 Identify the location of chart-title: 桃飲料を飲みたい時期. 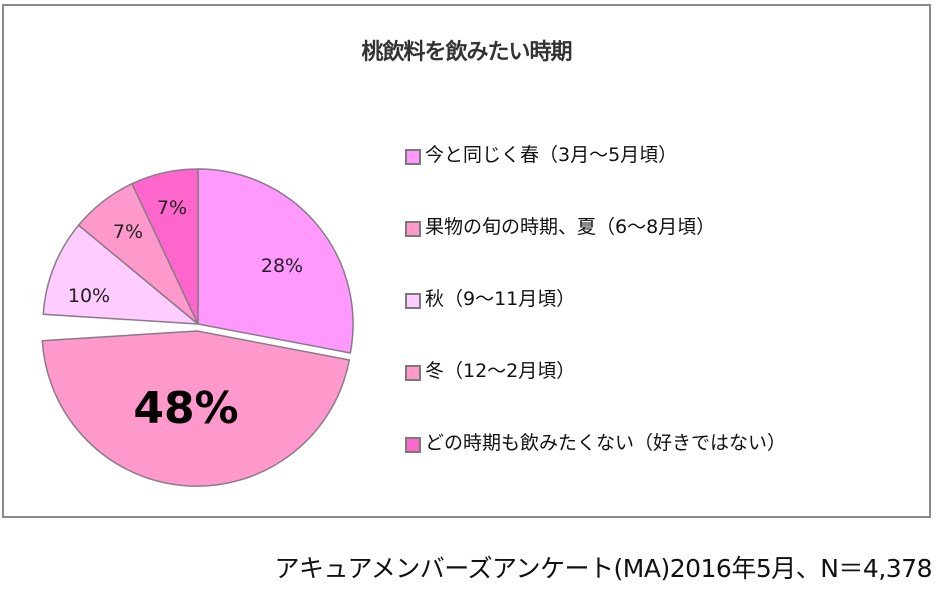
(466, 52).